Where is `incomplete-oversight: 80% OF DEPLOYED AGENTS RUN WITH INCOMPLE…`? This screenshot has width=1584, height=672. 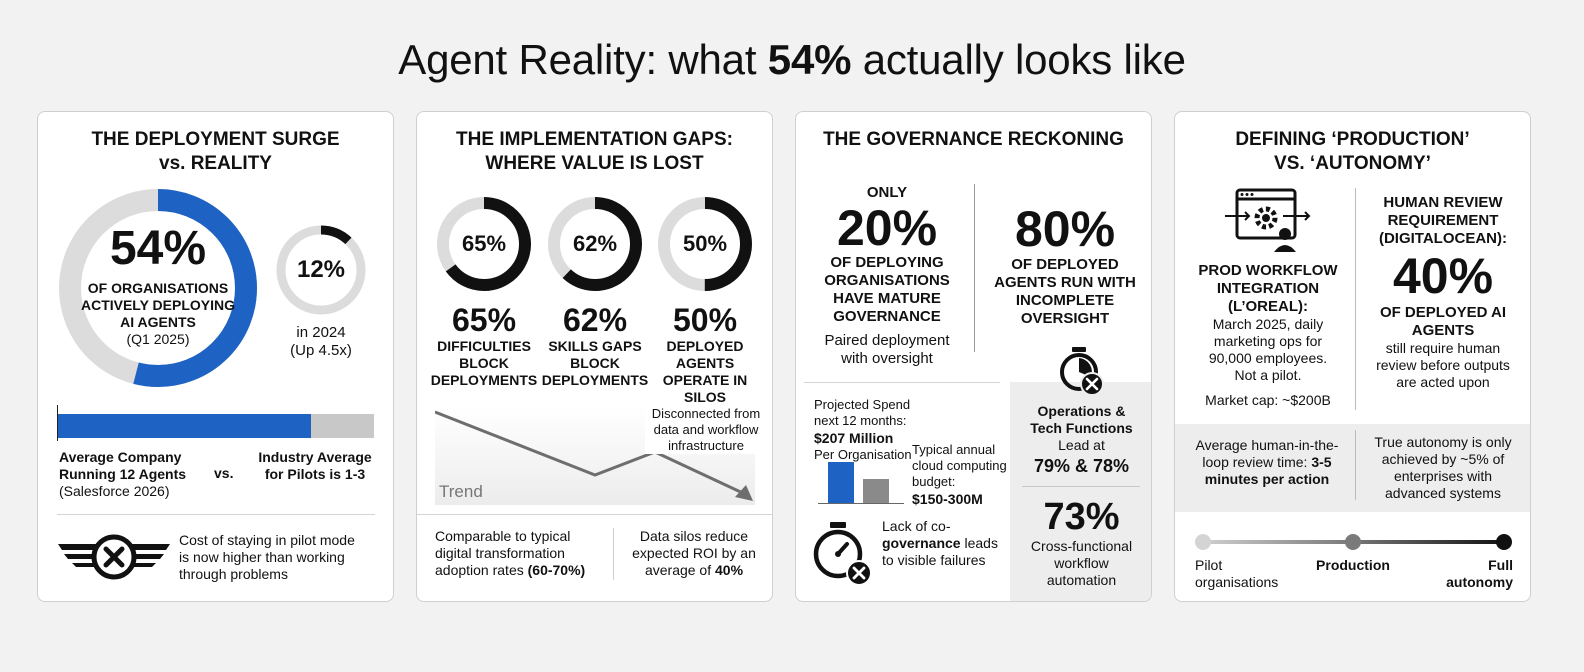
incomplete-oversight: 80% OF DEPLOYED AGENTS RUN WITH INCOMPLE… is located at coordinates (1065, 265).